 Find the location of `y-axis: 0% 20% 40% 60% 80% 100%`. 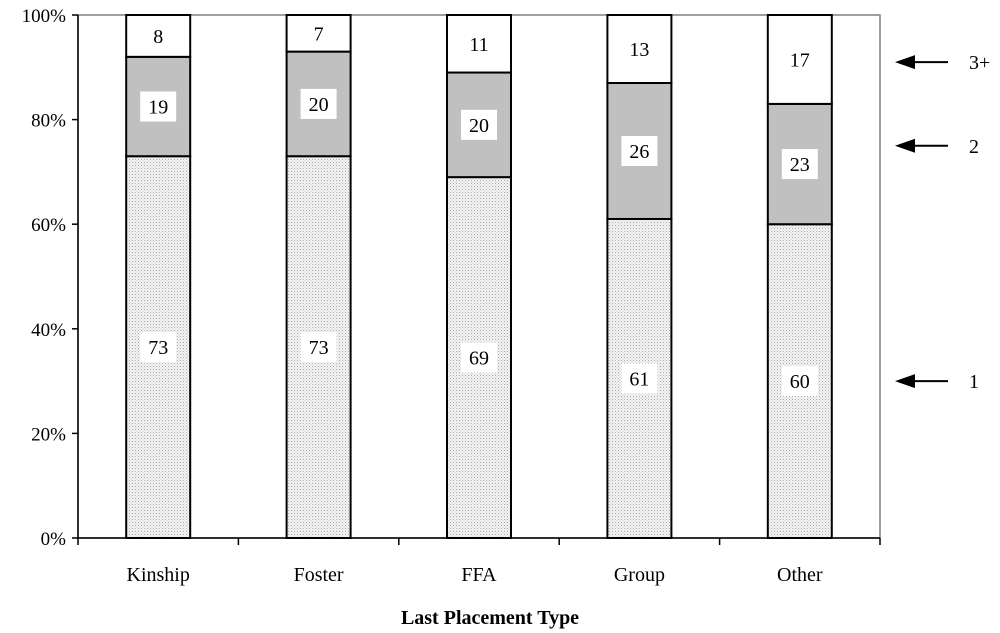

y-axis: 0% 20% 40% 60% 80% 100% is located at coordinates (50, 278).